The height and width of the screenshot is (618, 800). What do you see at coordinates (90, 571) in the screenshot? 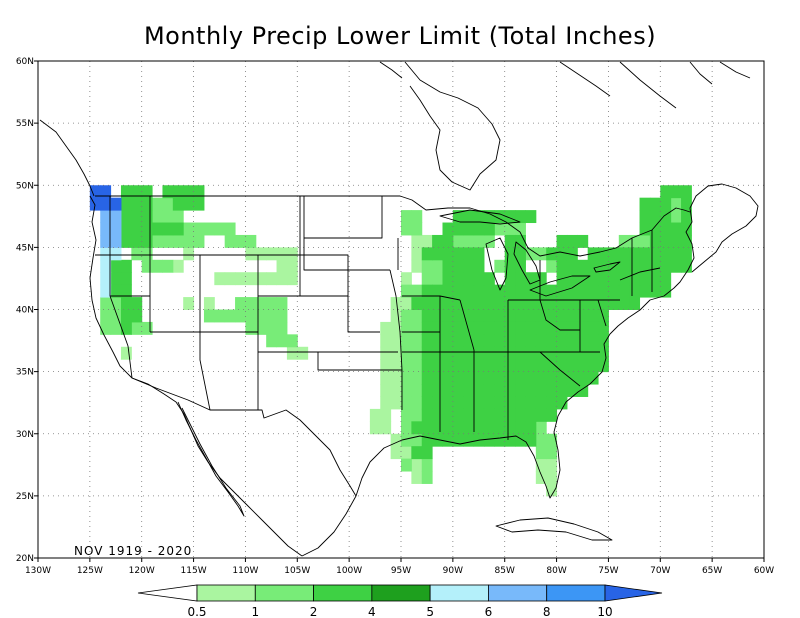
I see `lon-tick-label: 125W` at bounding box center [90, 571].